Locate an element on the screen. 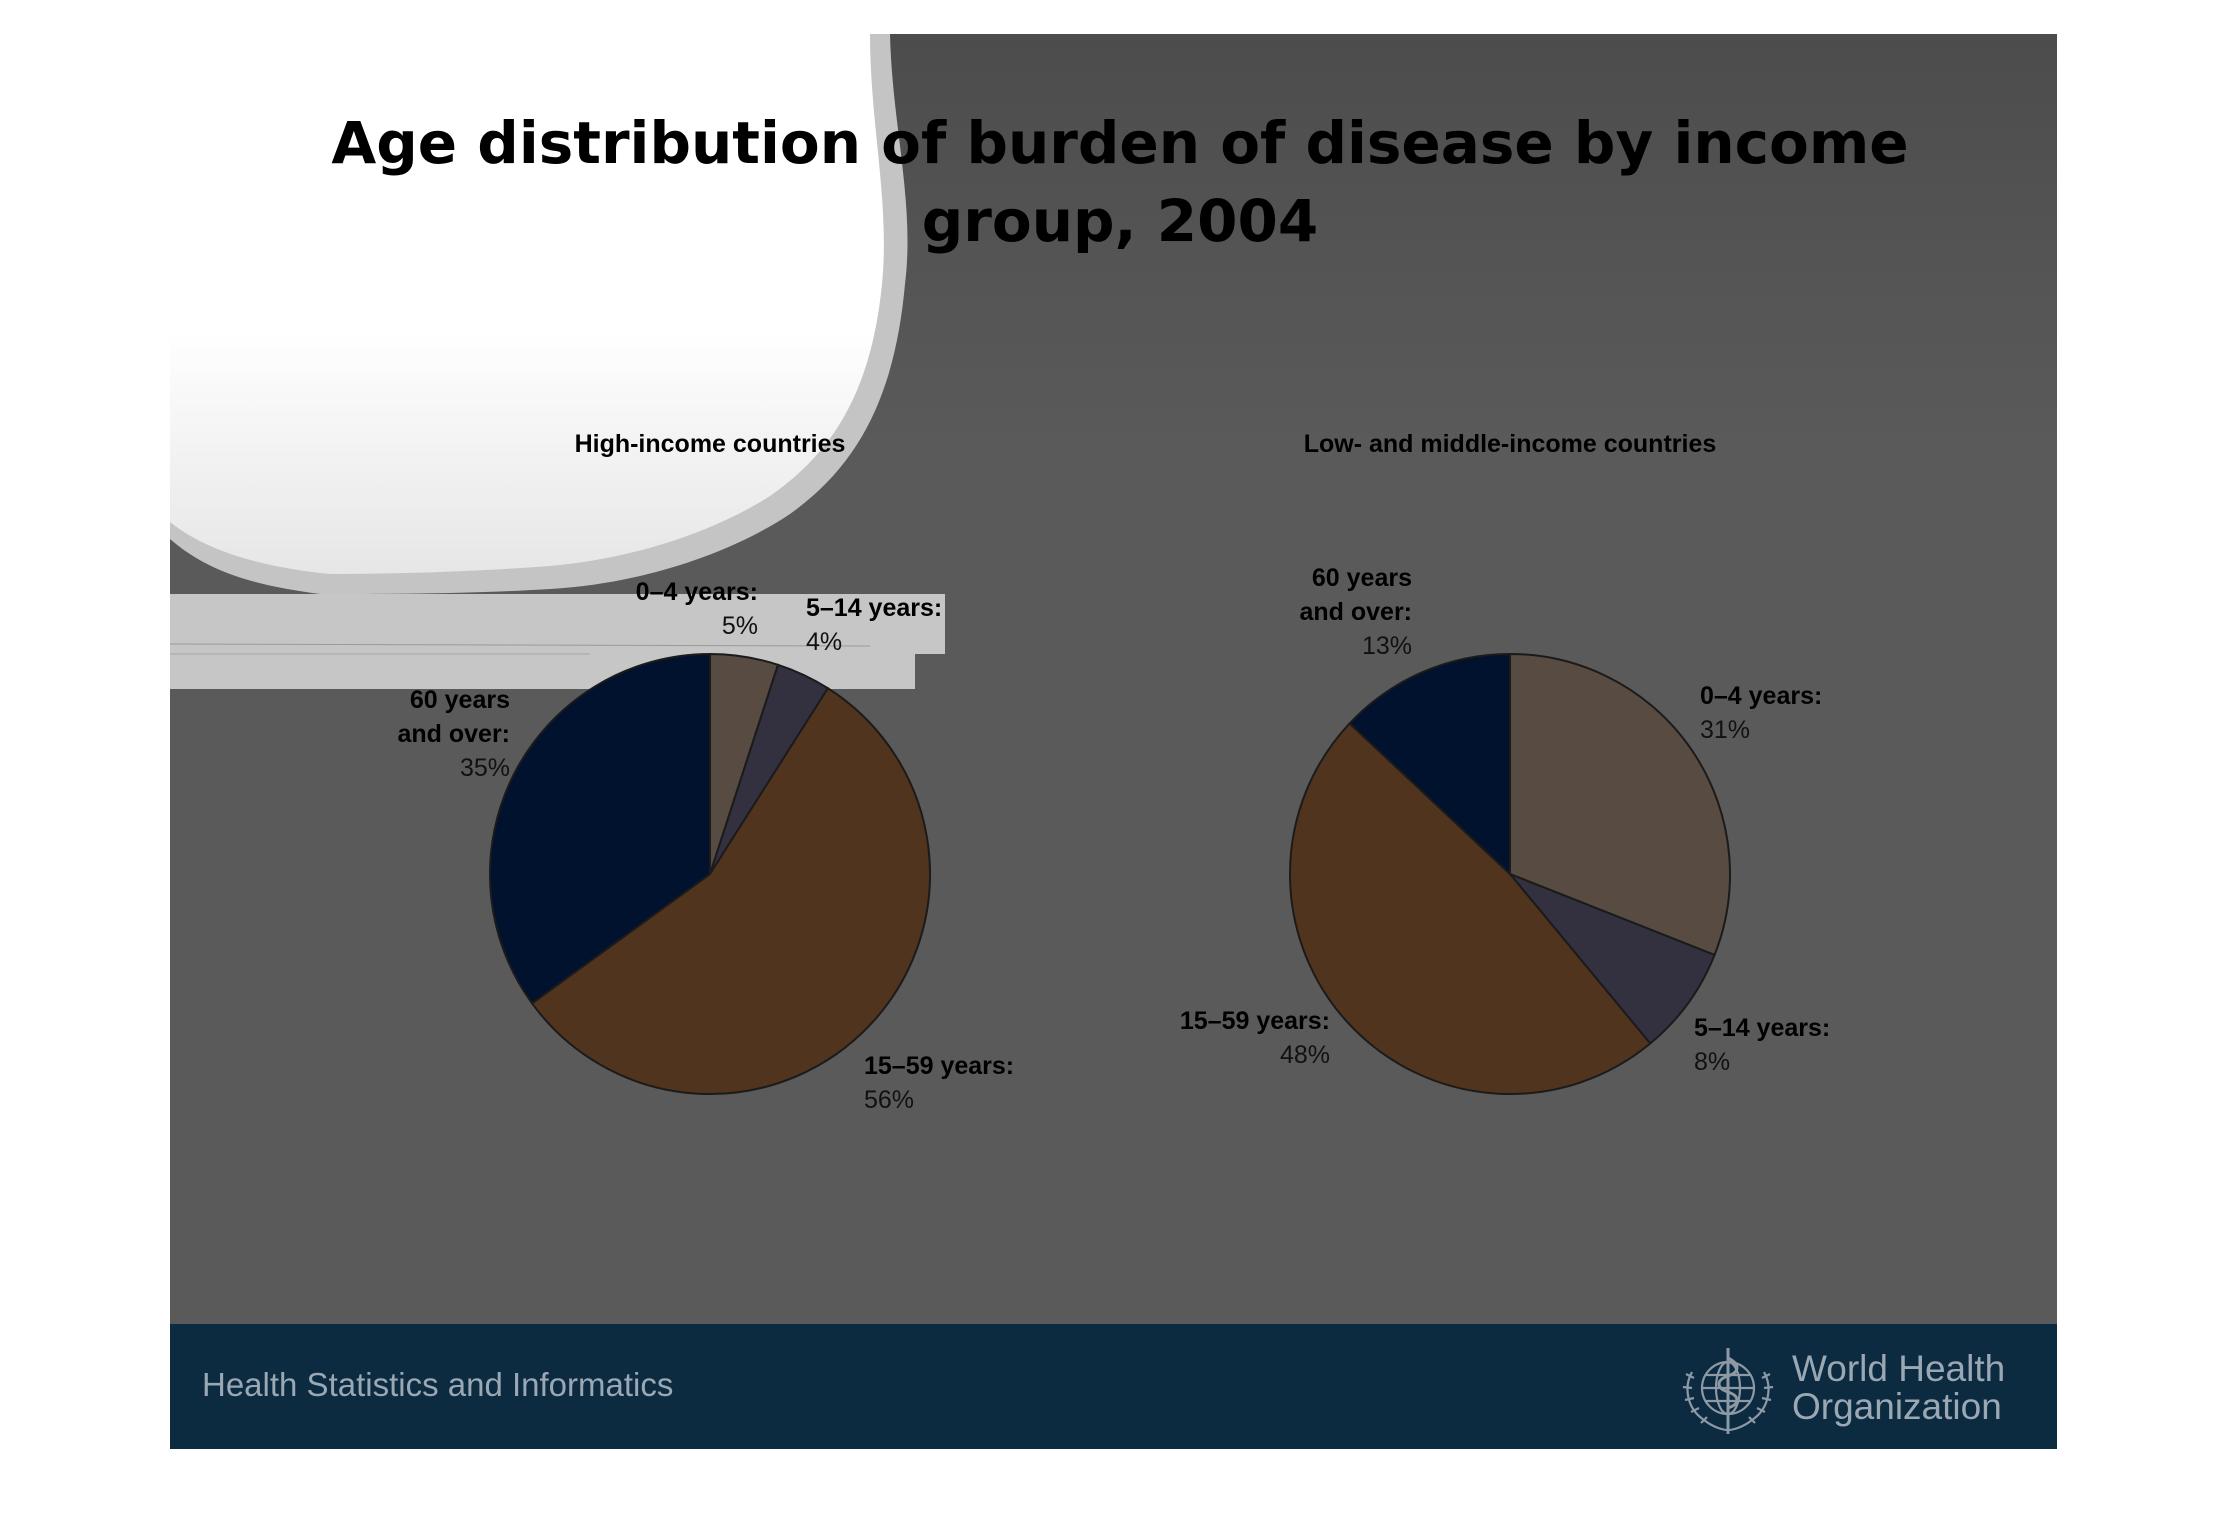 The width and height of the screenshot is (2216, 1530). who-emblem-icon is located at coordinates (1728, 1391).